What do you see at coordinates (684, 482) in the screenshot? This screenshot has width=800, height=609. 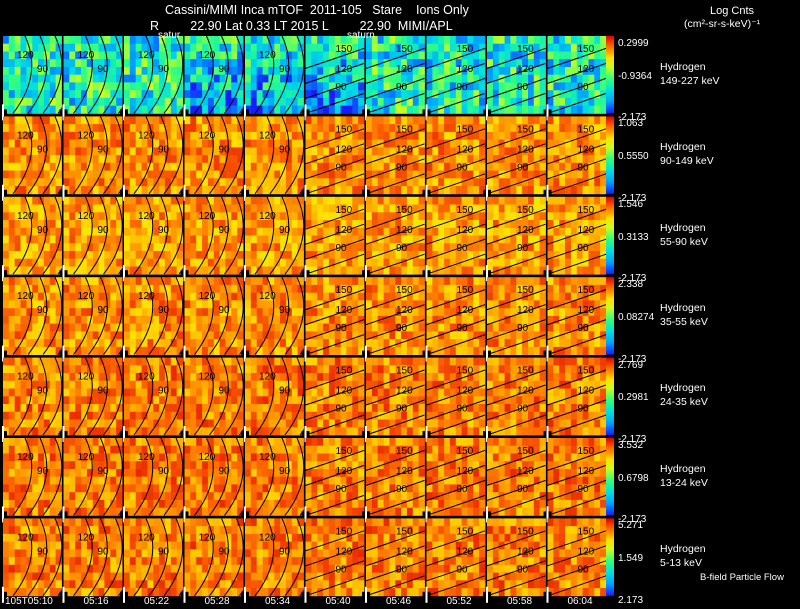 I see `energy-label: 13-24 keV` at bounding box center [684, 482].